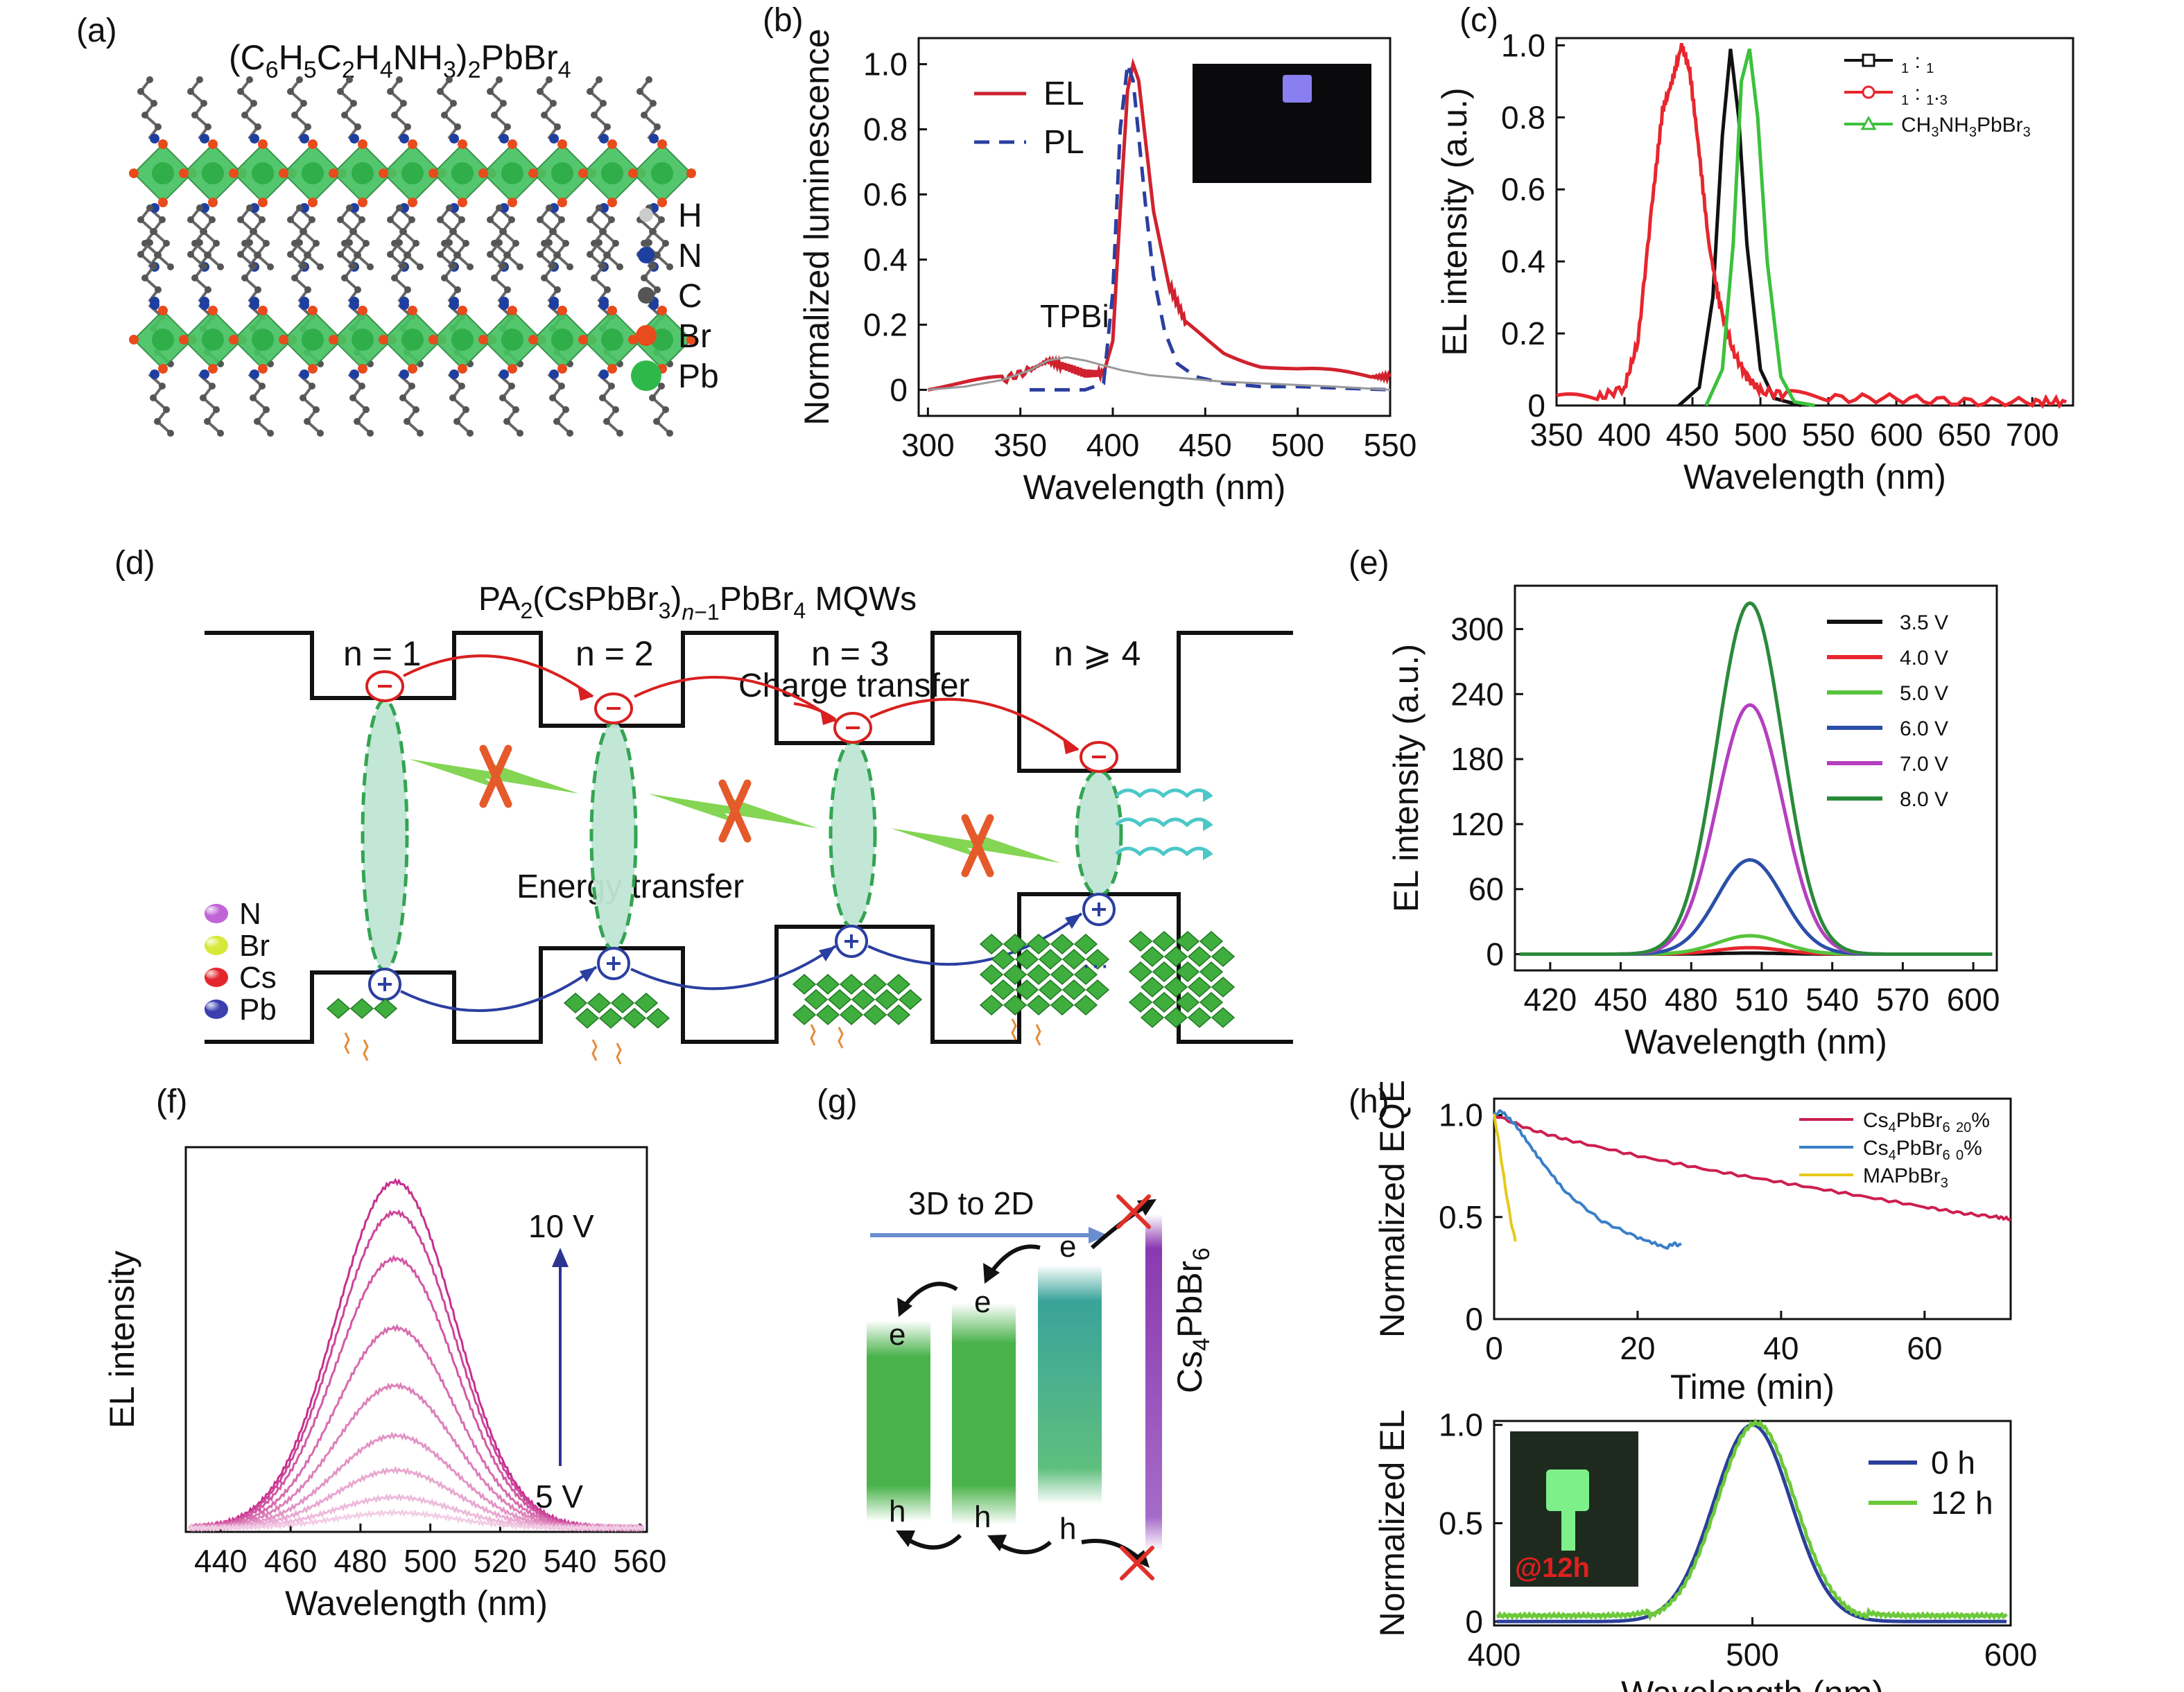  What do you see at coordinates (1163, 793) in the screenshot?
I see `emission-wave` at bounding box center [1163, 793].